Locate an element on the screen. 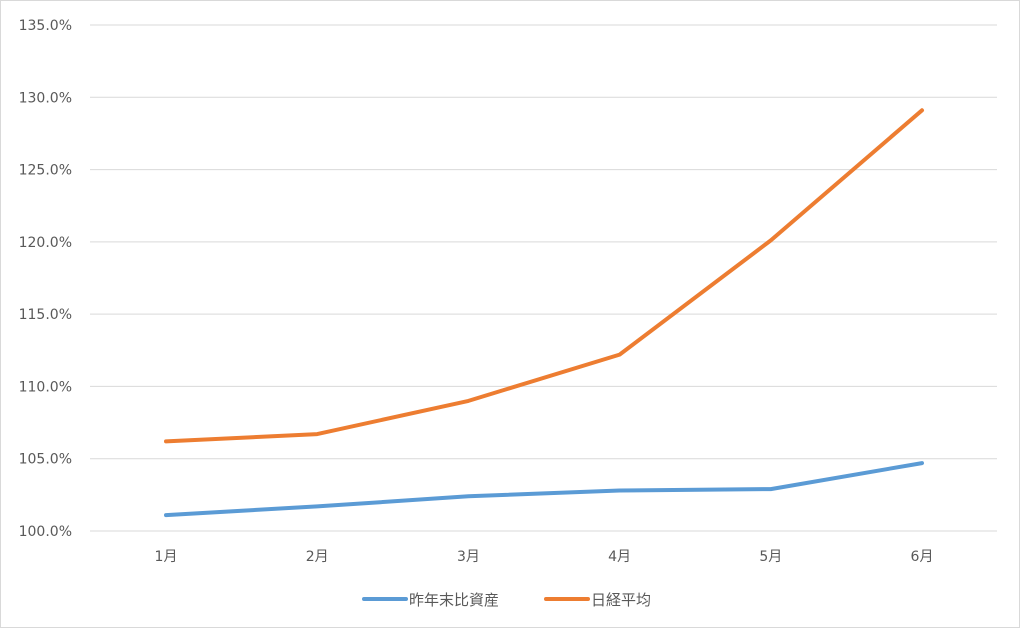  y-tick-label: 110.0% is located at coordinates (45, 387).